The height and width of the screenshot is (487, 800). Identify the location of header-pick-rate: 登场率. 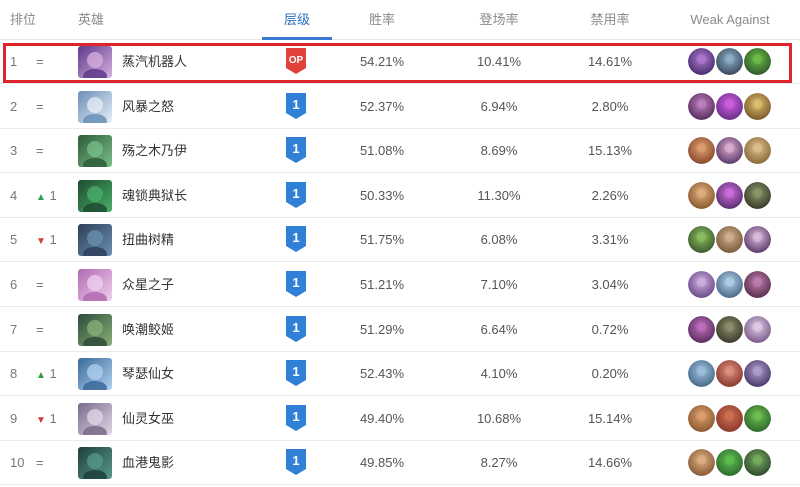
(499, 19).